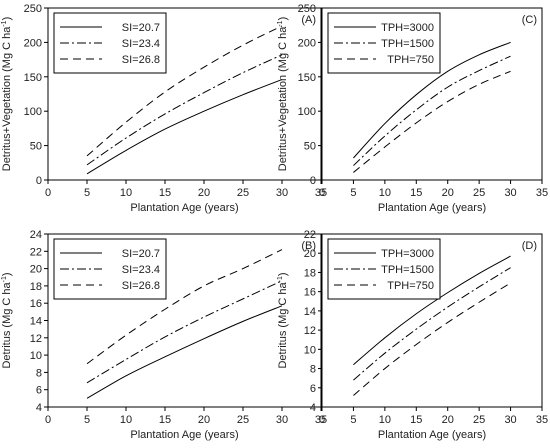 Image resolution: width=550 pixels, height=448 pixels. Describe the element at coordinates (308, 246) in the screenshot. I see `panel-label: (B)` at that location.